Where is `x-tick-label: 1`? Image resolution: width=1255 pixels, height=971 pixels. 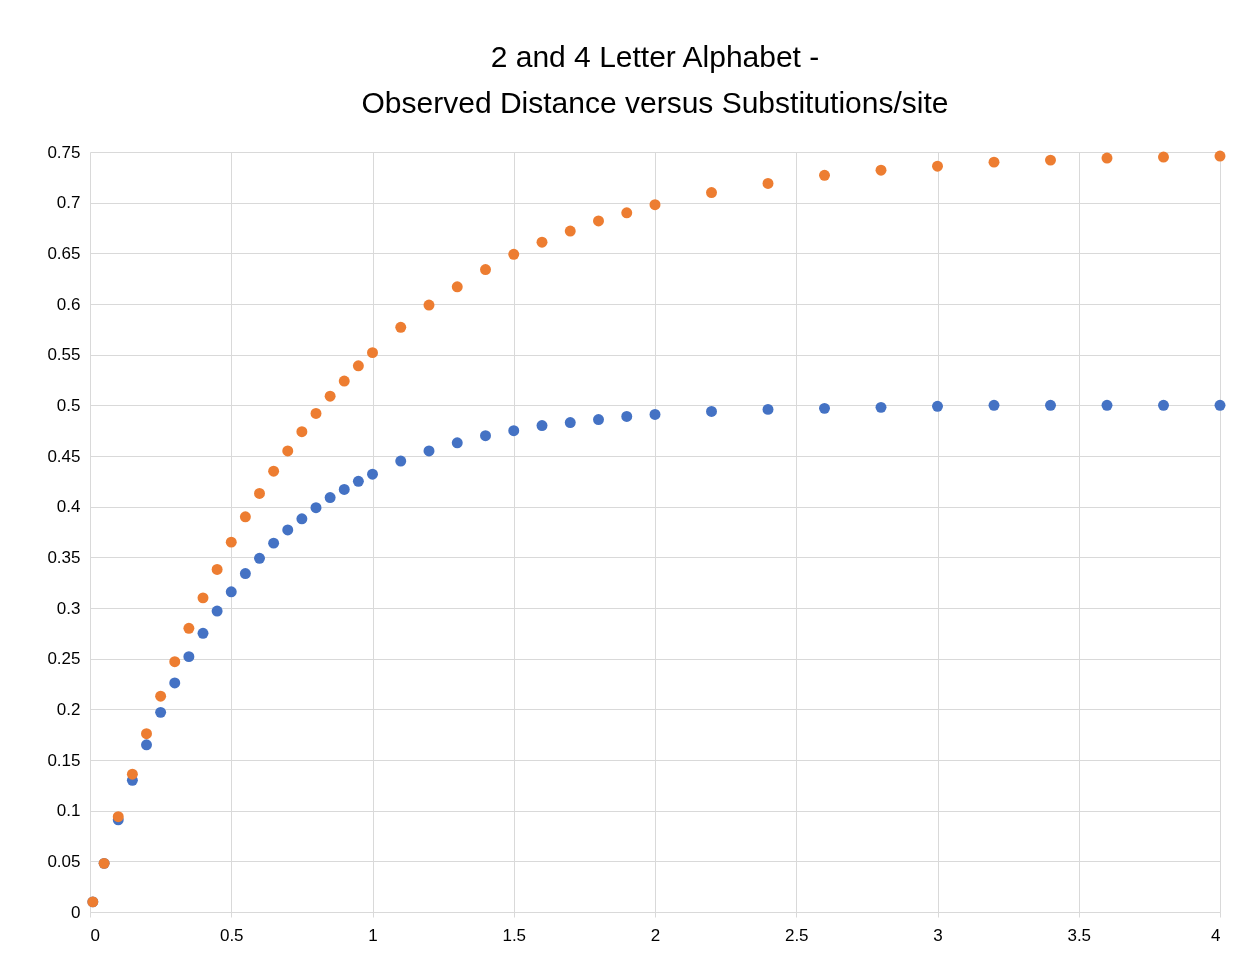 x-tick-label: 1 is located at coordinates (373, 935).